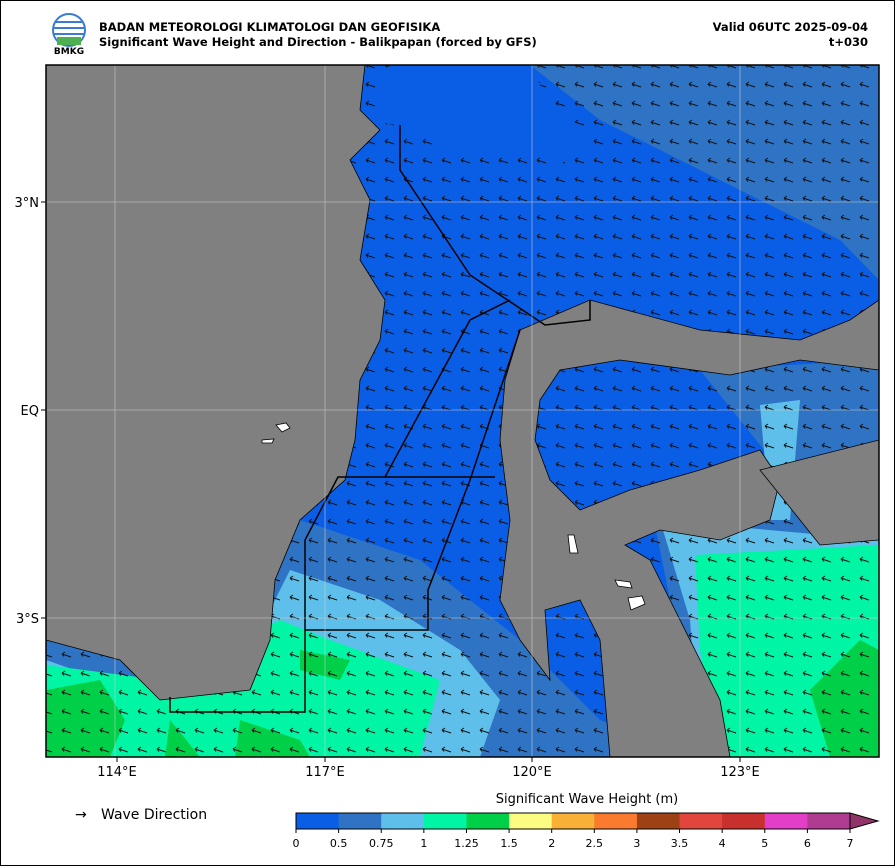 This screenshot has width=895, height=866. I want to click on colorbar-tick-label: 2.5, so click(595, 843).